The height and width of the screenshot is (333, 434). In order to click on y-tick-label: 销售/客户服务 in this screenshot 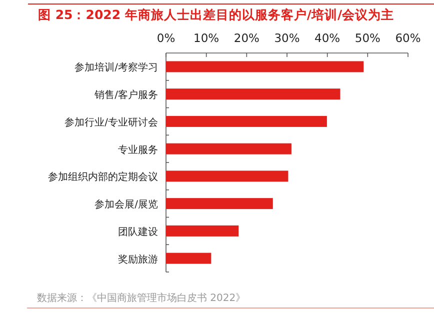, I will do `click(126, 95)`.